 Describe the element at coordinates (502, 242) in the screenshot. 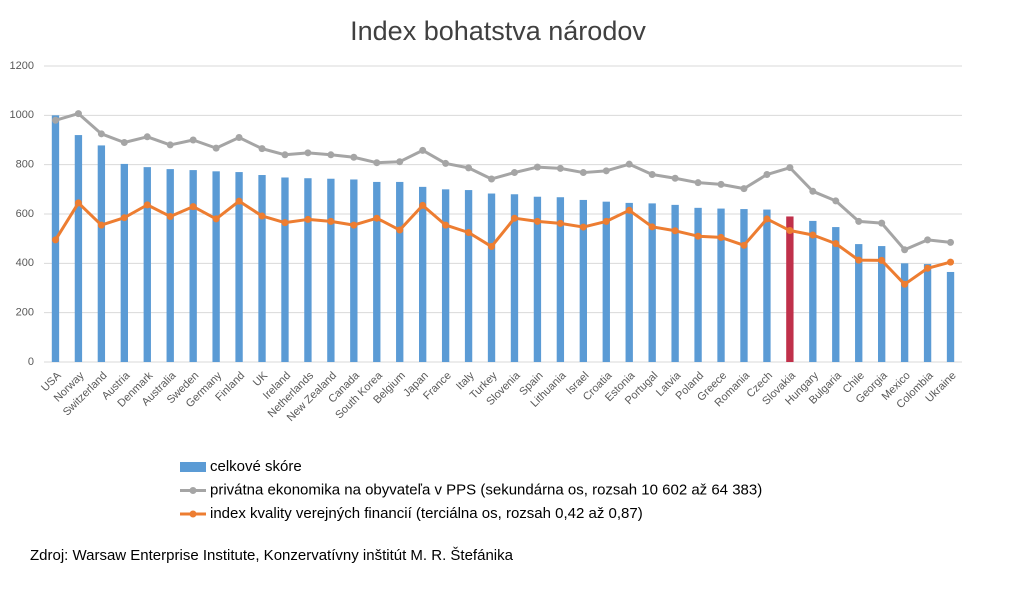

I see `line` at that location.